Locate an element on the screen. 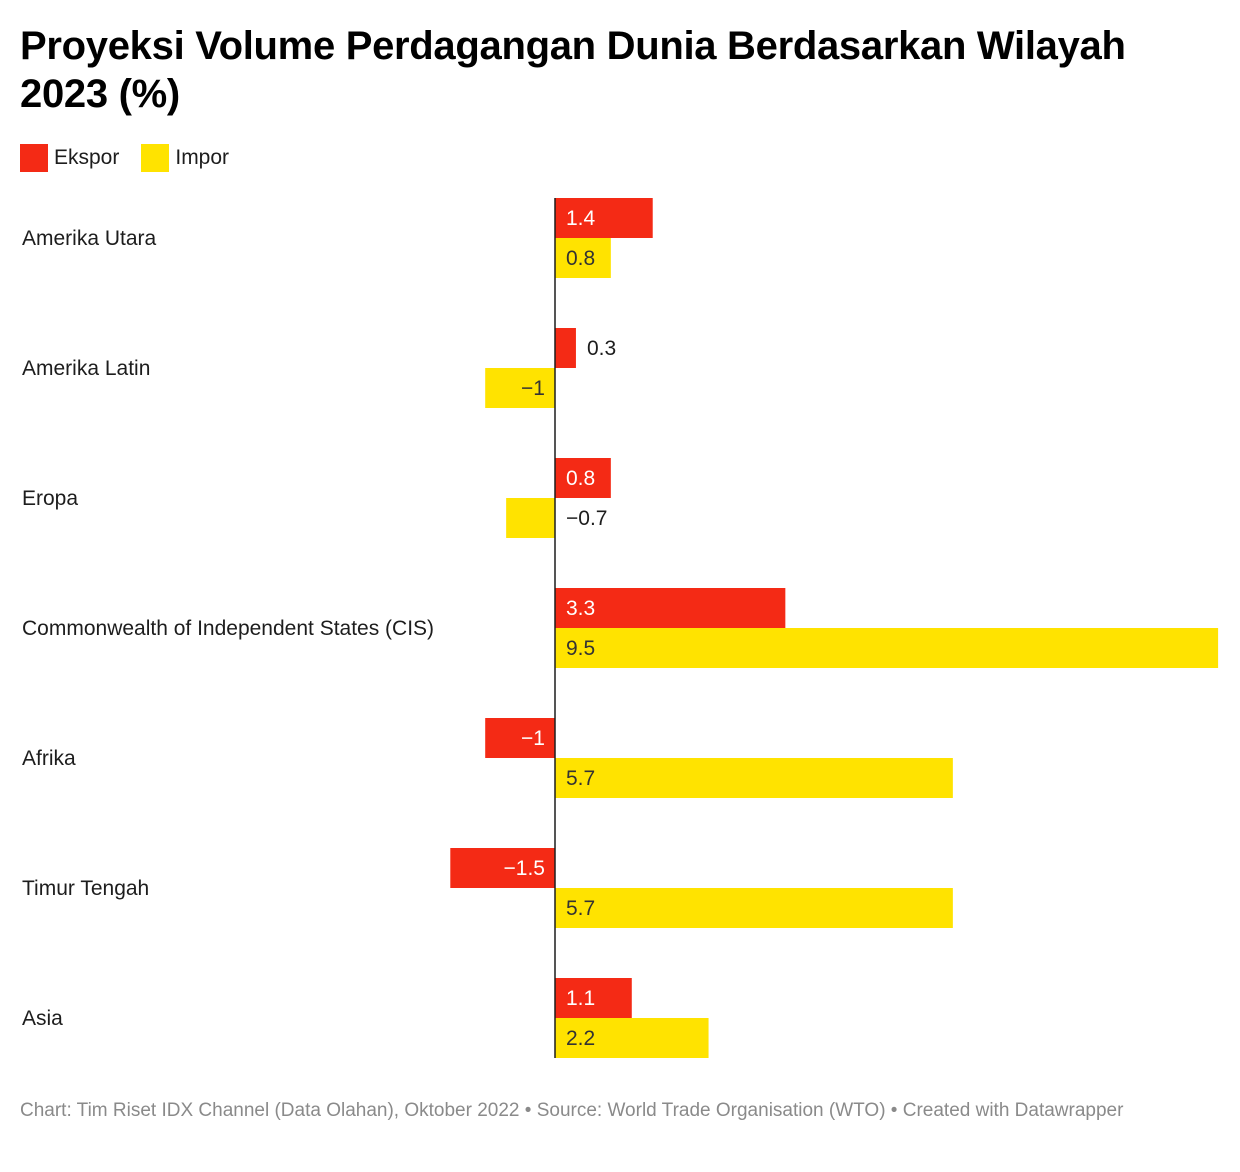 This screenshot has height=1172, width=1240. value-label-impor-afrika: 5.7 is located at coordinates (580, 778).